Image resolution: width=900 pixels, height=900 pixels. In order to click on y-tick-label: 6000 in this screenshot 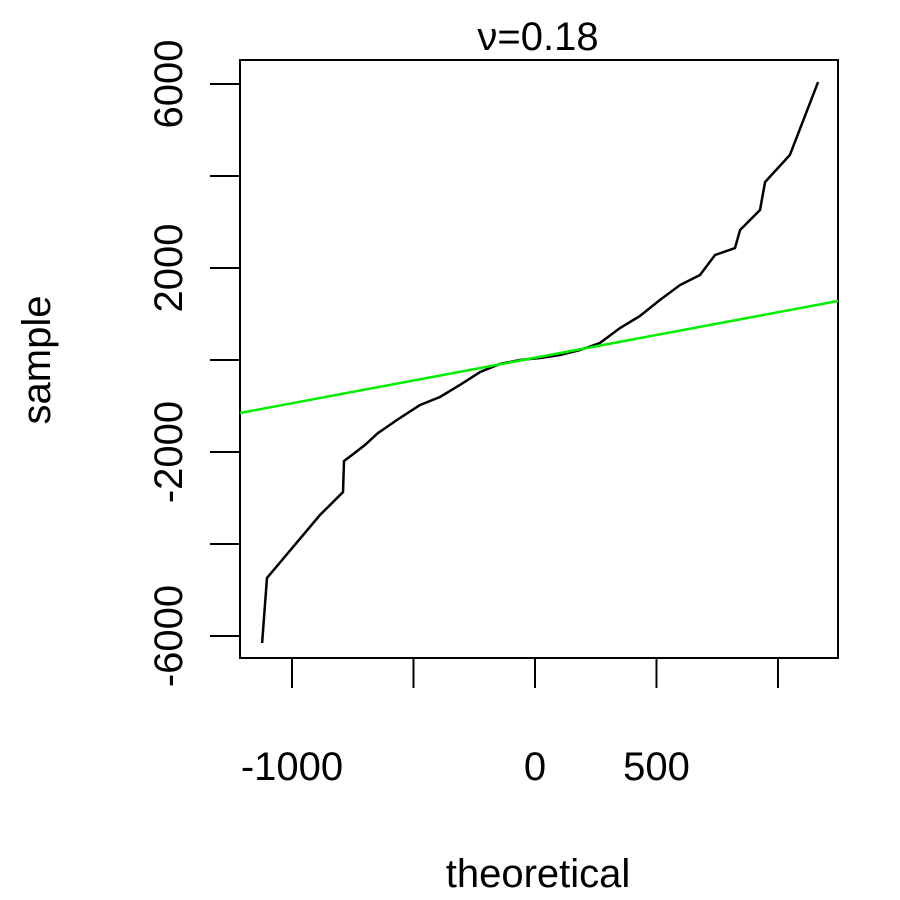, I will do `click(169, 84)`.